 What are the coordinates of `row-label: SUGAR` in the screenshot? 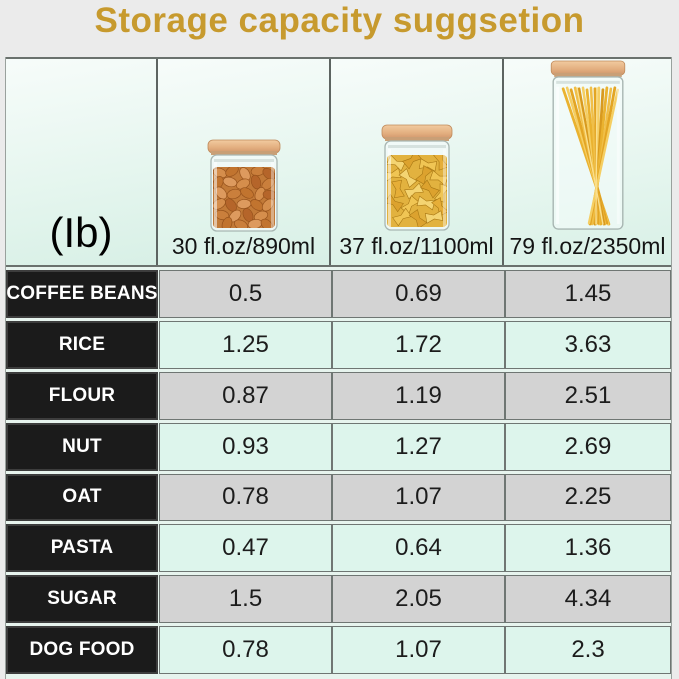 It's located at (82, 599).